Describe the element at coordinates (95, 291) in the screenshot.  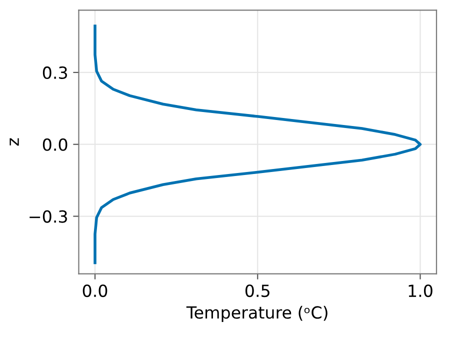
I see `x-tick-label: 0.0` at that location.